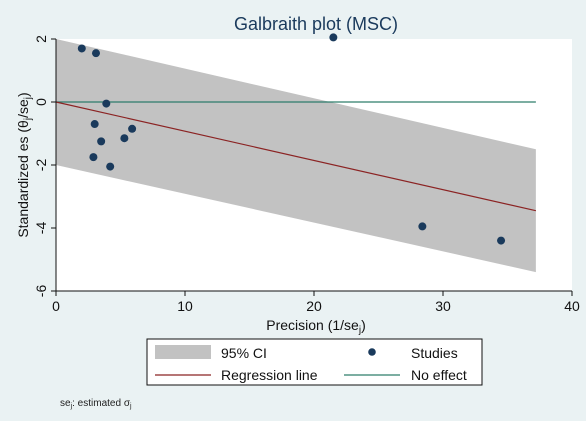  I want to click on legend-label-regression: Regression line, so click(269, 375).